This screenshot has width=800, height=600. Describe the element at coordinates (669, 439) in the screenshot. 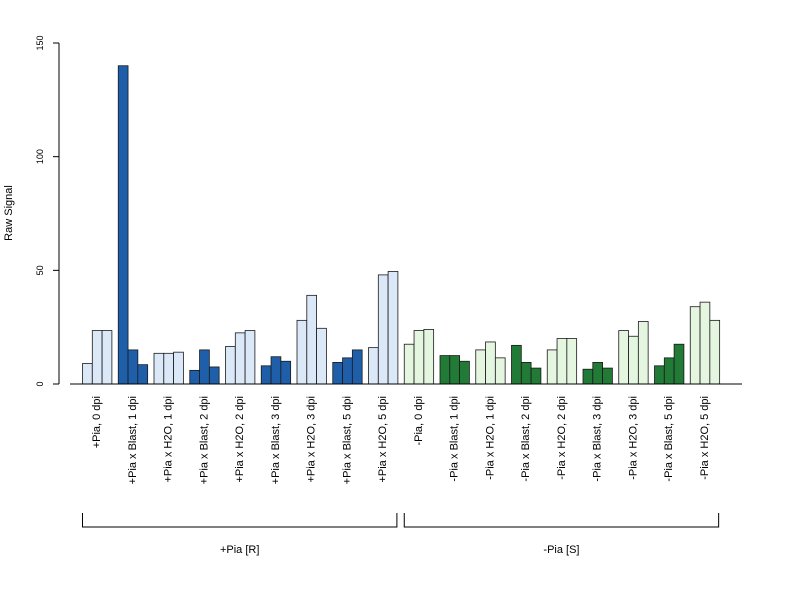

I see `x-tick-label: -Pia x Blast, 5 dpi` at that location.